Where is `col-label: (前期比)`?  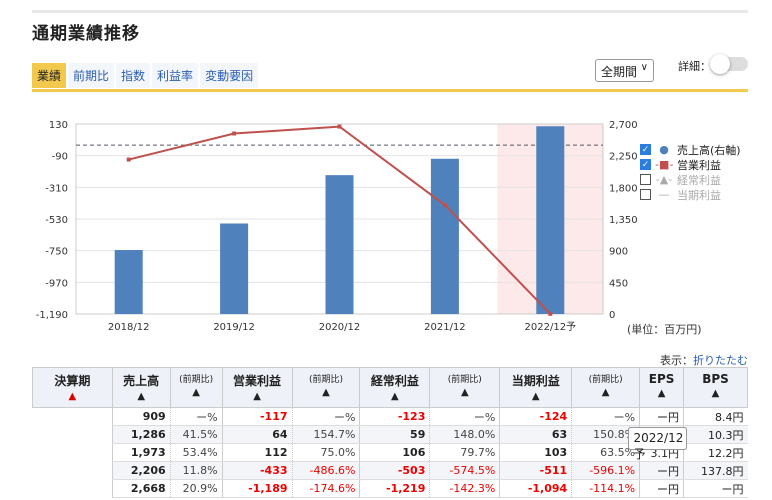
col-label: (前期比) is located at coordinates (196, 380).